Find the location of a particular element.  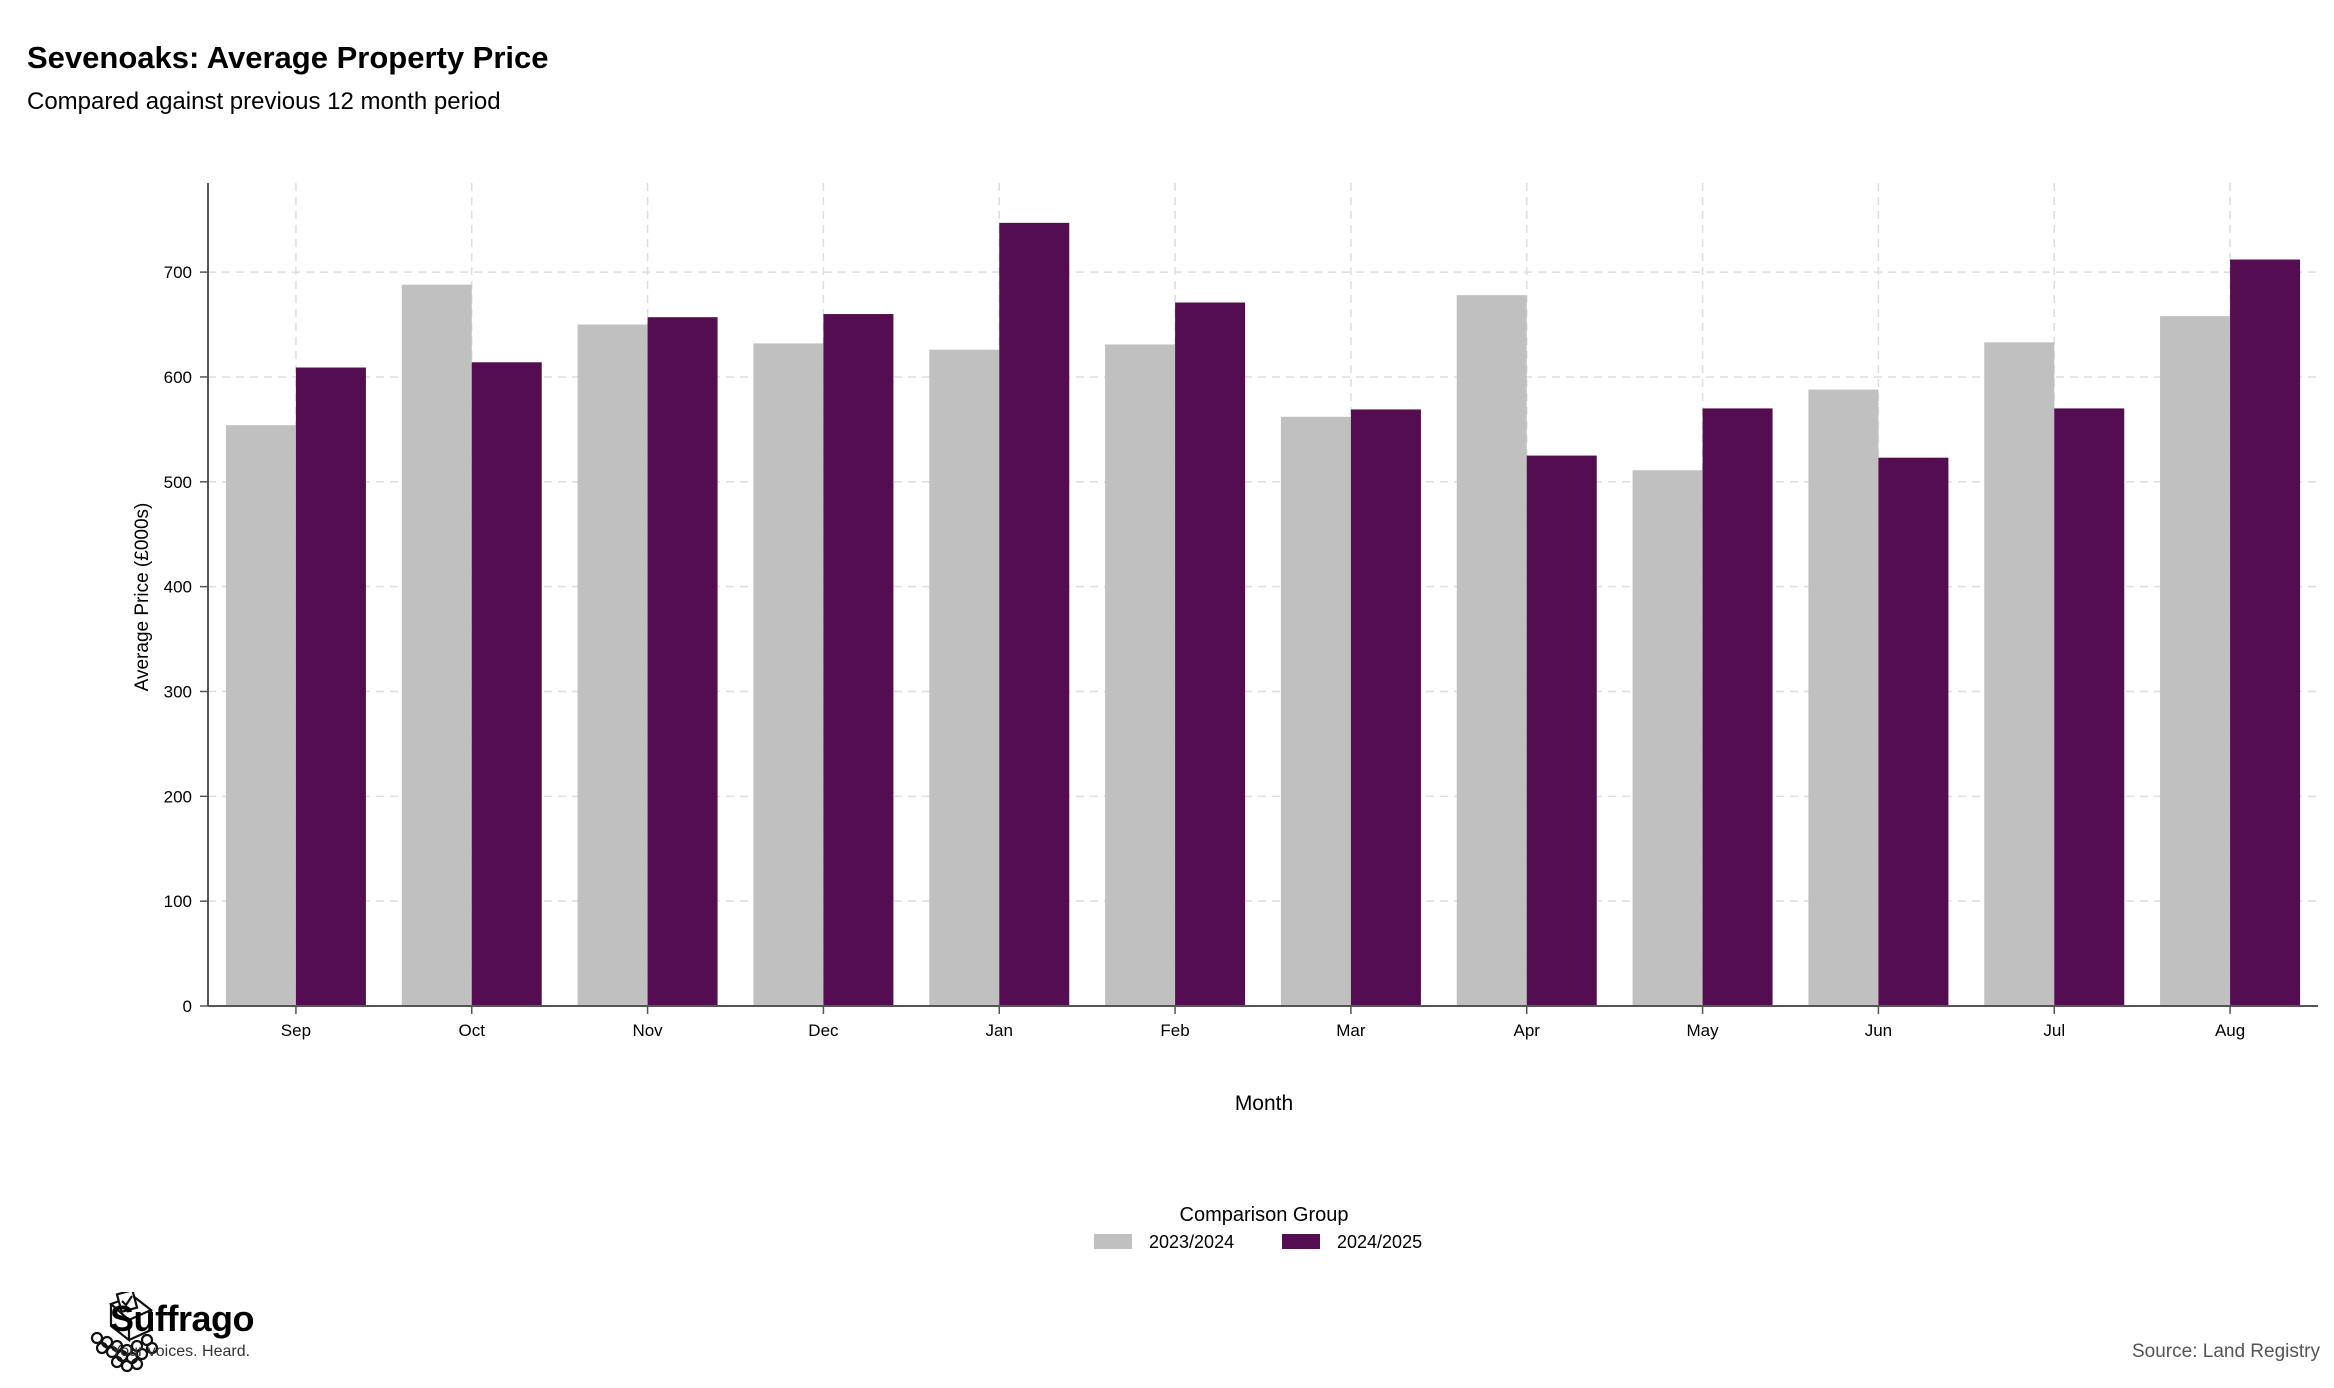

y-tick-label: 700 is located at coordinates (178, 272).